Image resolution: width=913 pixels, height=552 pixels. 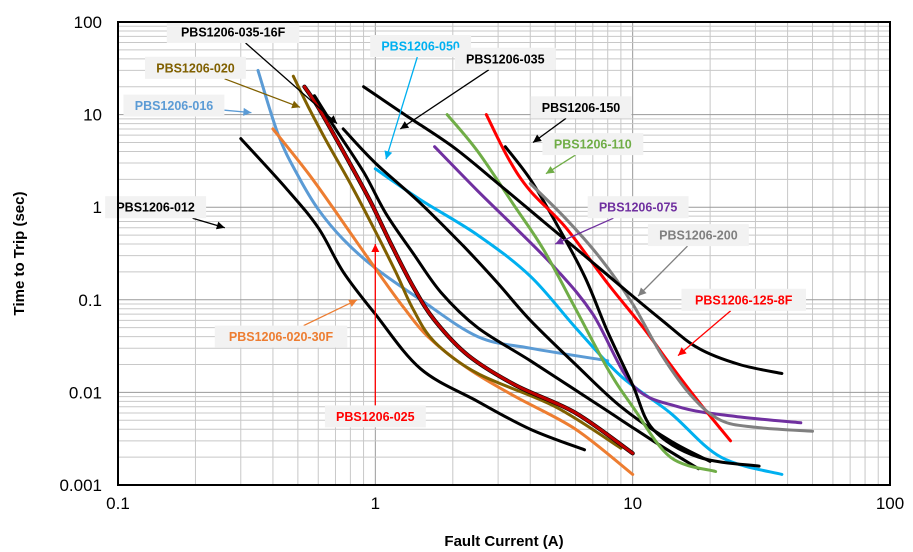 What do you see at coordinates (19, 254) in the screenshot?
I see `y-axis-title: Time to Trip (sec)` at bounding box center [19, 254].